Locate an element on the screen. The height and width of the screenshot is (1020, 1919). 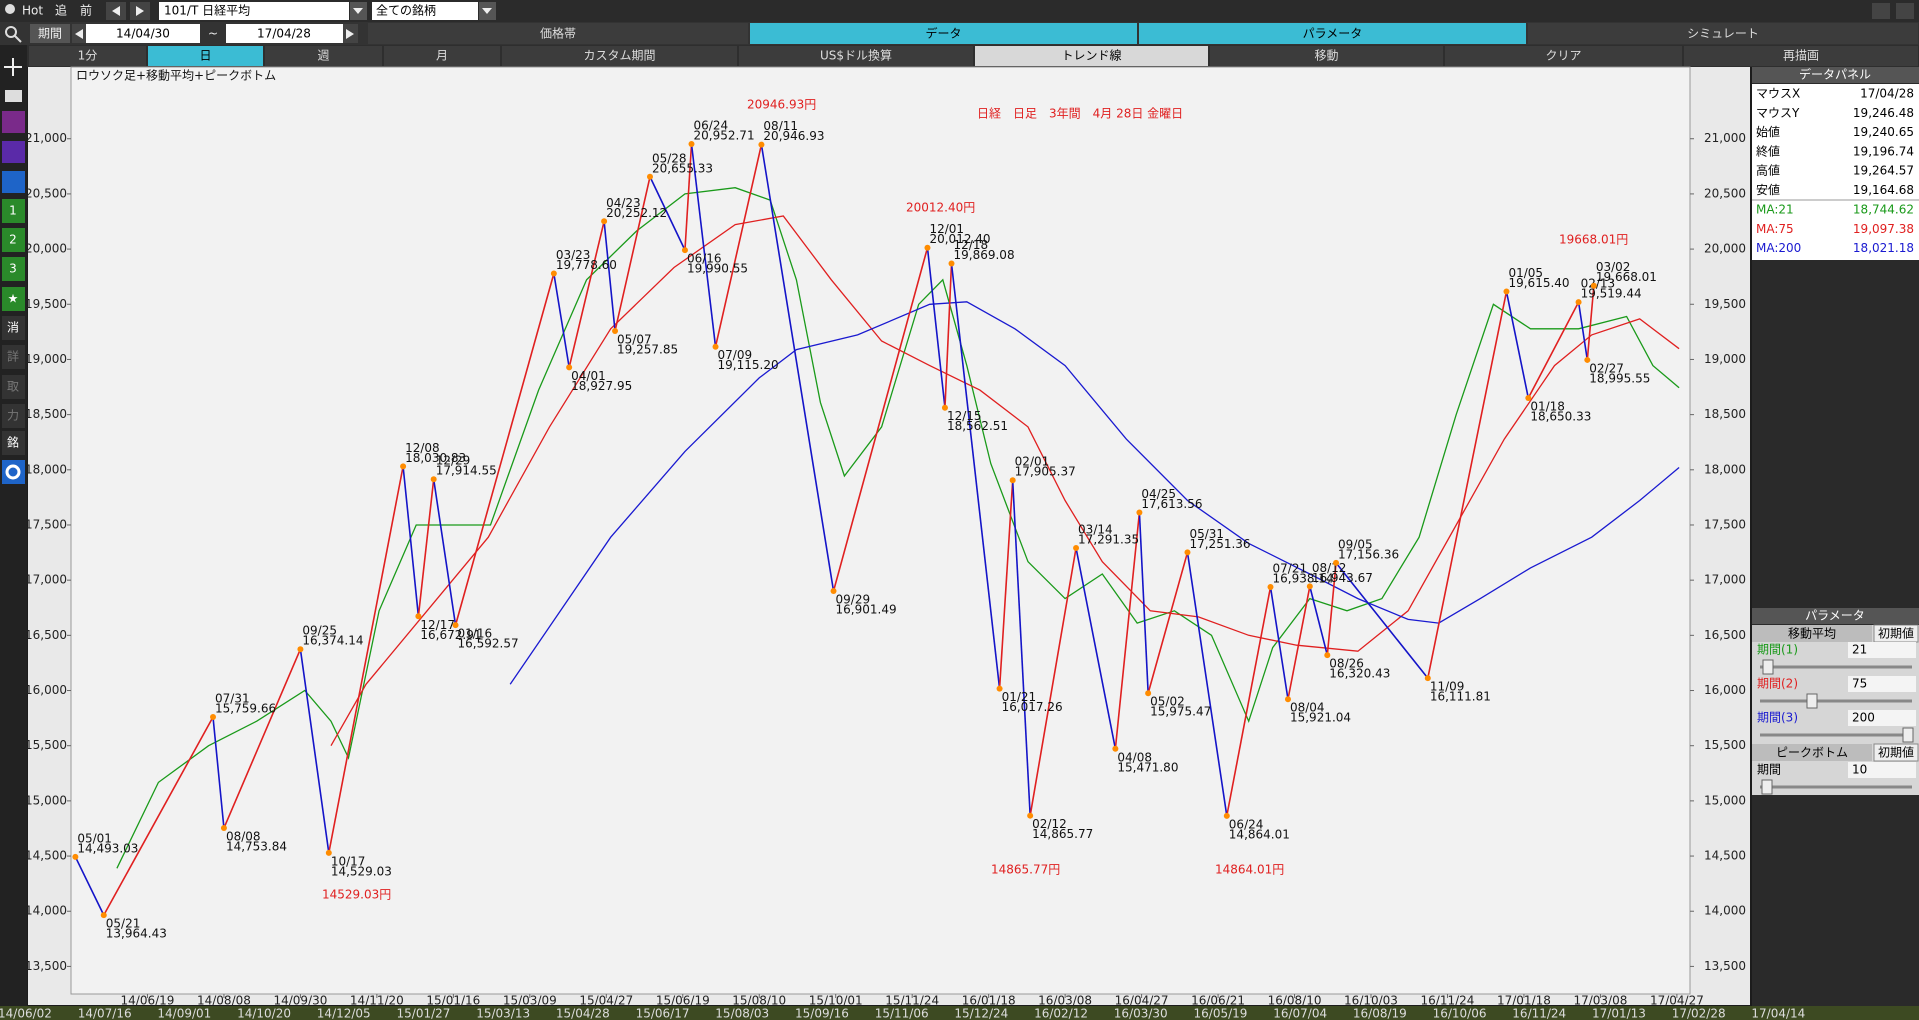
tab-label: データ is located at coordinates (943, 33).